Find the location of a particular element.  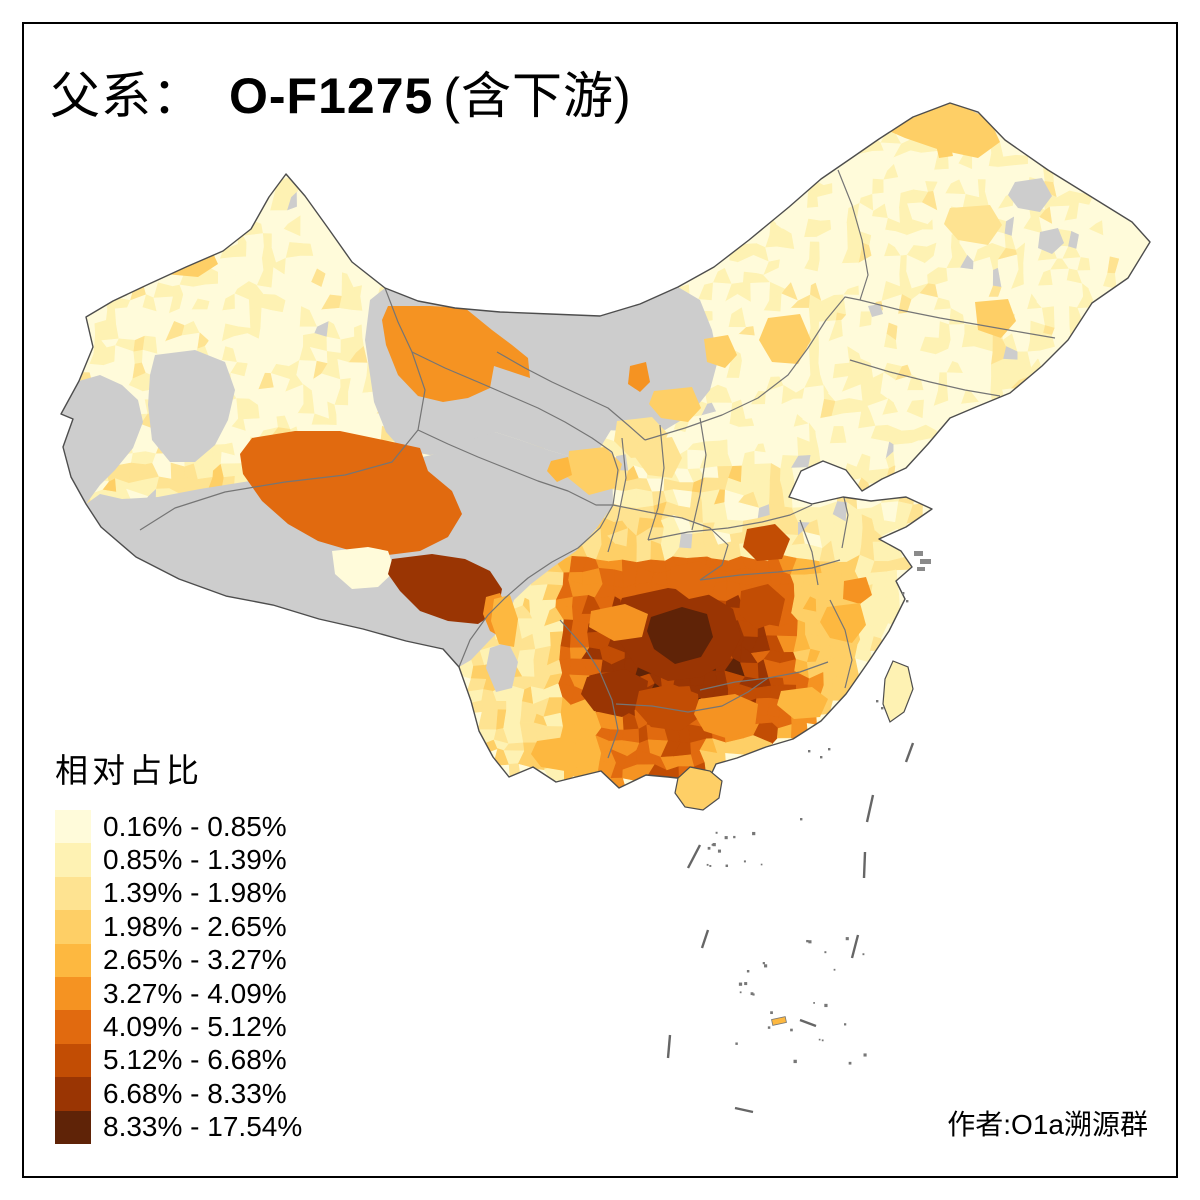

legend-item: 0.85% - 1.39% is located at coordinates (178, 860).